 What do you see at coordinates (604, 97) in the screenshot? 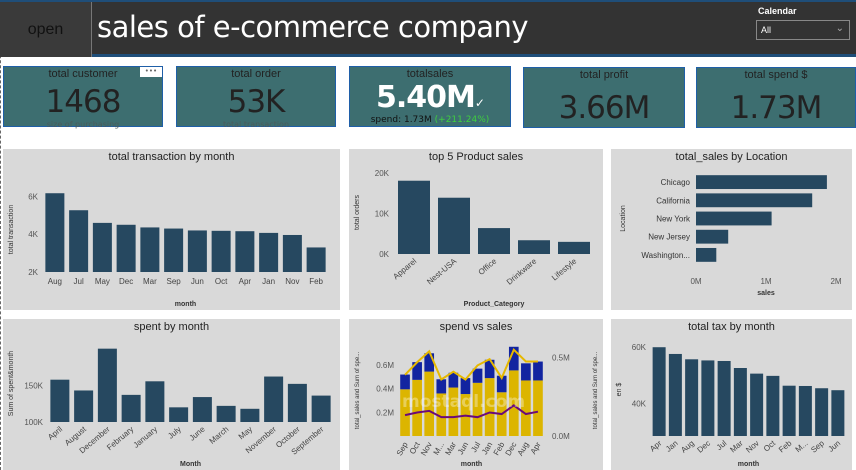
I see `kpi-total-profit: total profit 3.66M` at bounding box center [604, 97].